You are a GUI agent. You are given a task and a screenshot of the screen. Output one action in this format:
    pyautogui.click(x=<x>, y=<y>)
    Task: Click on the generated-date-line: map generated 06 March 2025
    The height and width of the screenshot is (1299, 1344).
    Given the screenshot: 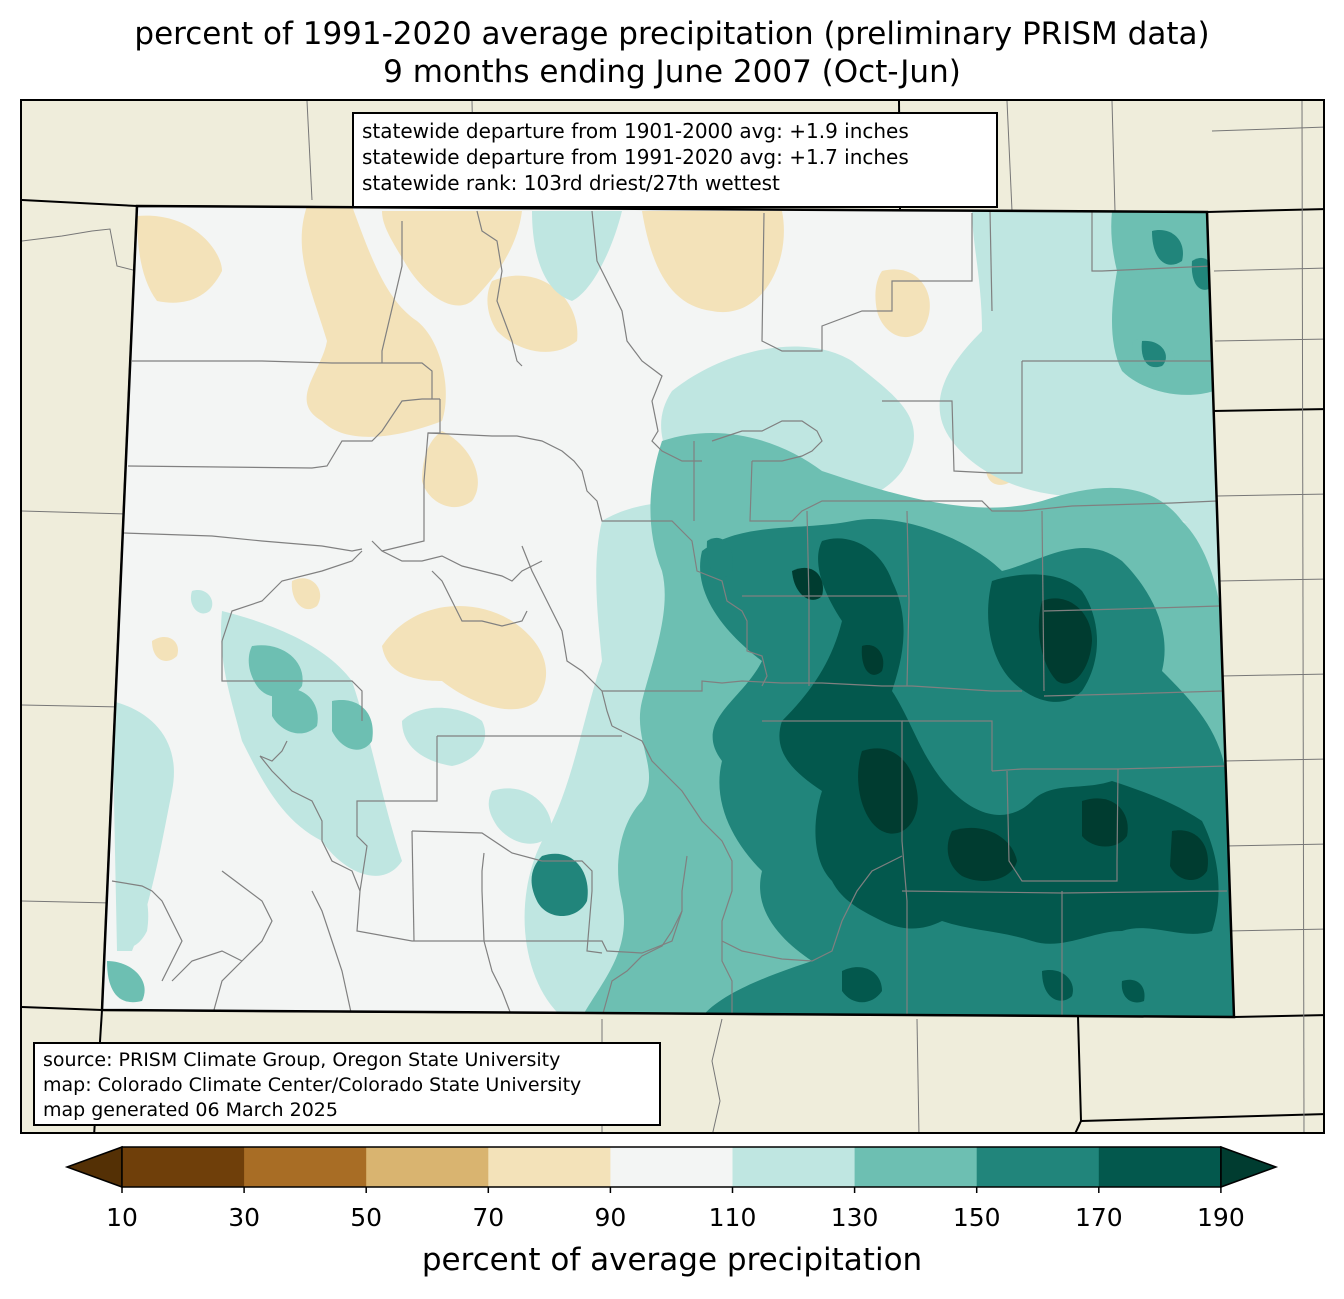 What is the action you would take?
    pyautogui.click(x=190, y=1110)
    